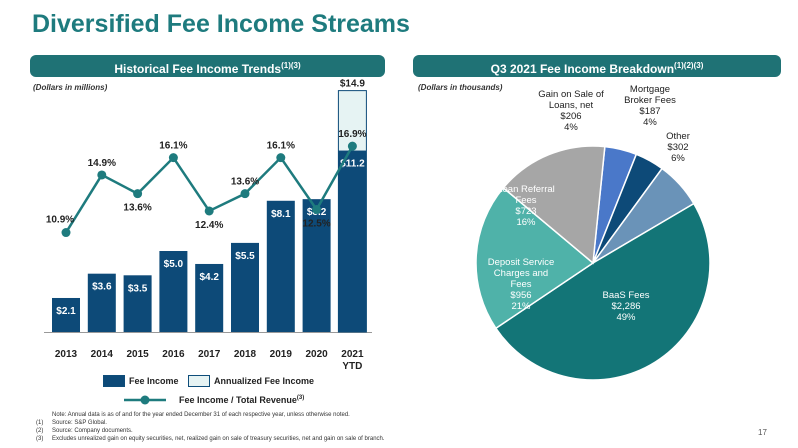 This screenshot has height=448, width=798. What do you see at coordinates (137, 354) in the screenshot?
I see `x-tick-label: 2015` at bounding box center [137, 354].